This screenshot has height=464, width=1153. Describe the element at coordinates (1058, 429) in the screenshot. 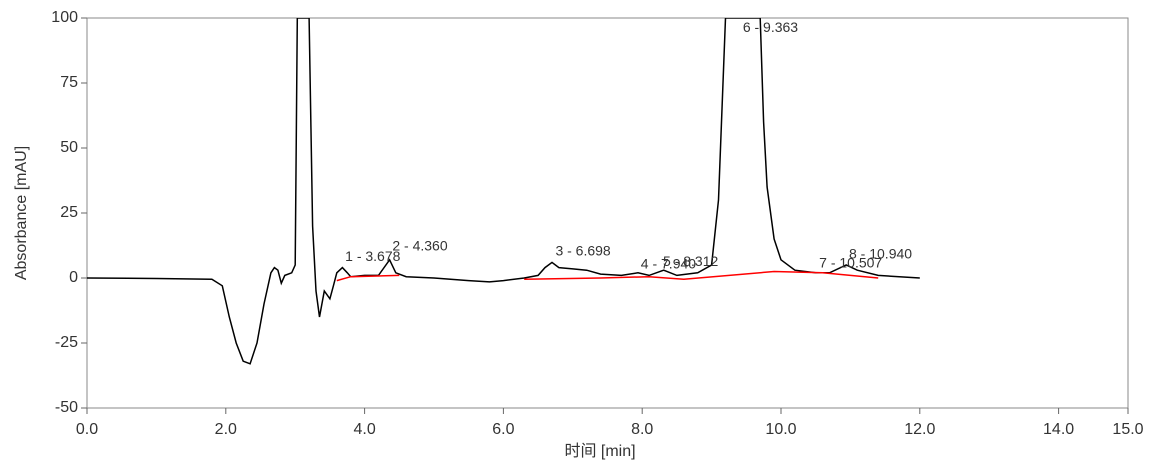

I see `x-tick-label: 14.0` at that location.